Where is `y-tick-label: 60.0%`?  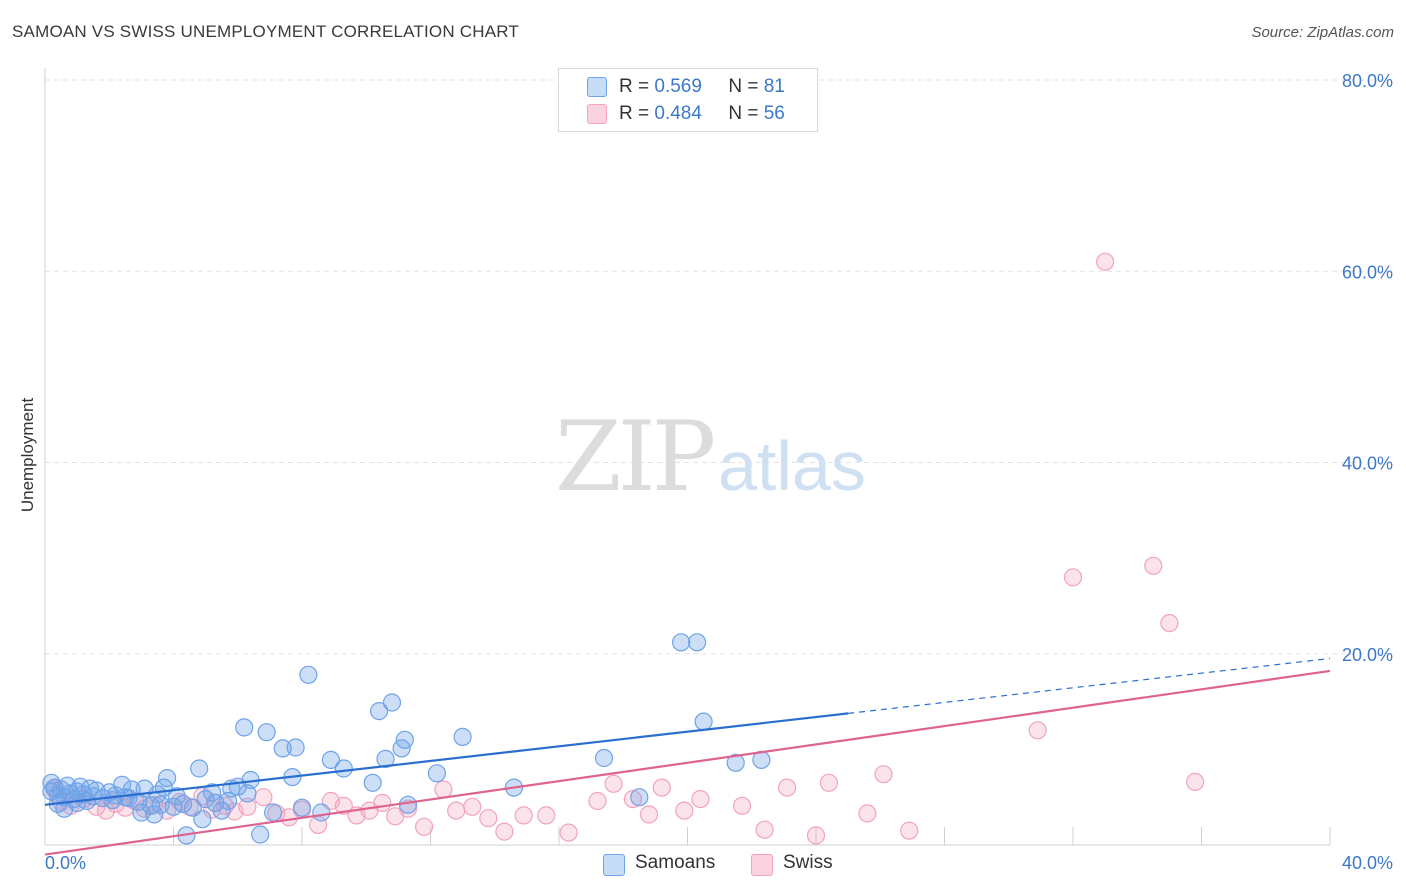
y-tick-label: 60.0% is located at coordinates (1367, 272).